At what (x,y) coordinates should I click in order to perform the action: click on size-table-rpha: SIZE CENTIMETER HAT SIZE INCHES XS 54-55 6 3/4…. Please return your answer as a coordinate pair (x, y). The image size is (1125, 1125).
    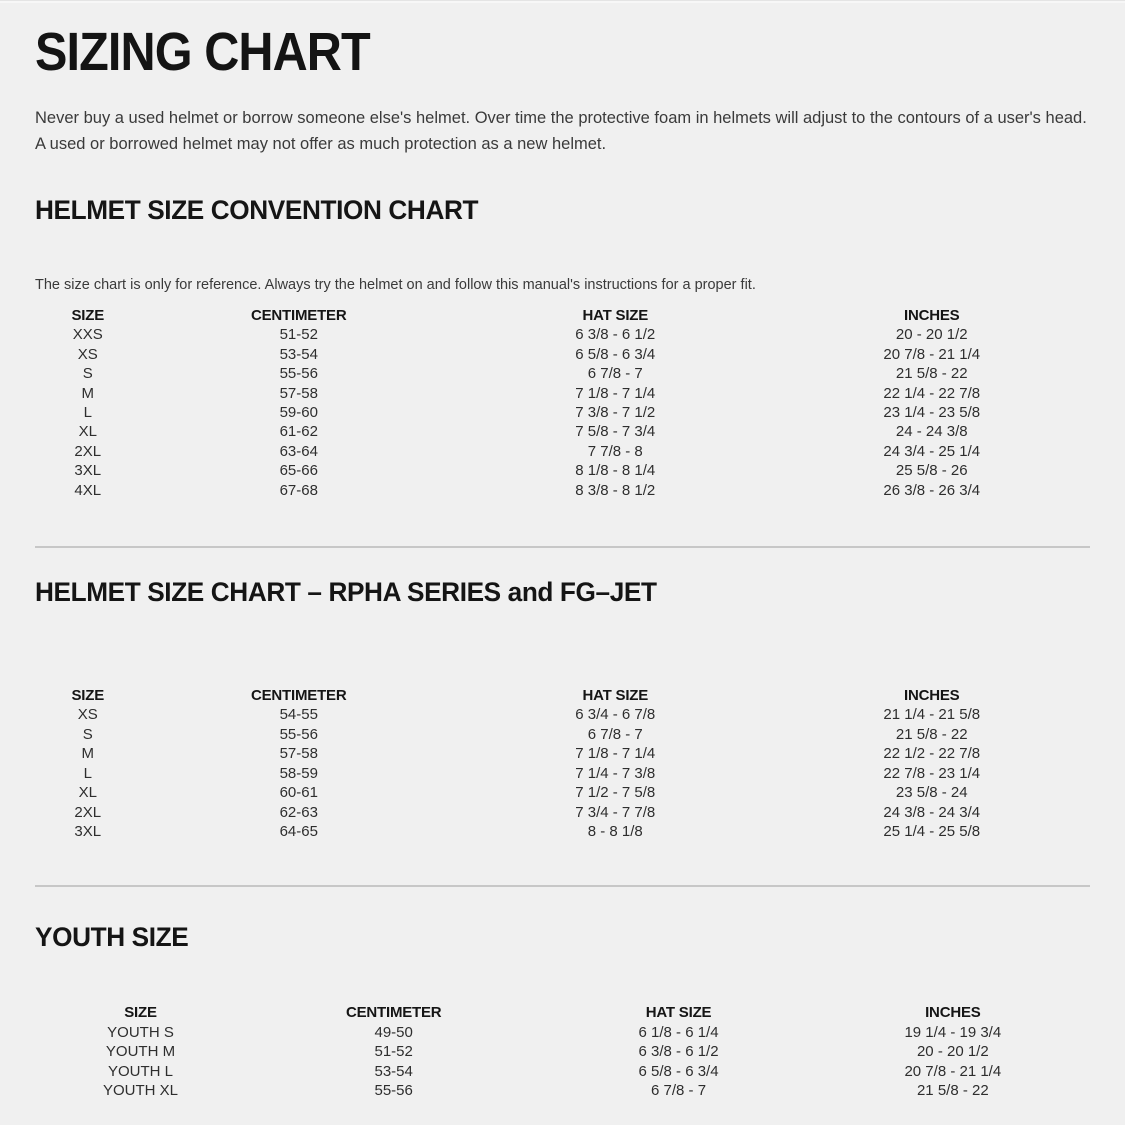
    Looking at the image, I should click on (562, 763).